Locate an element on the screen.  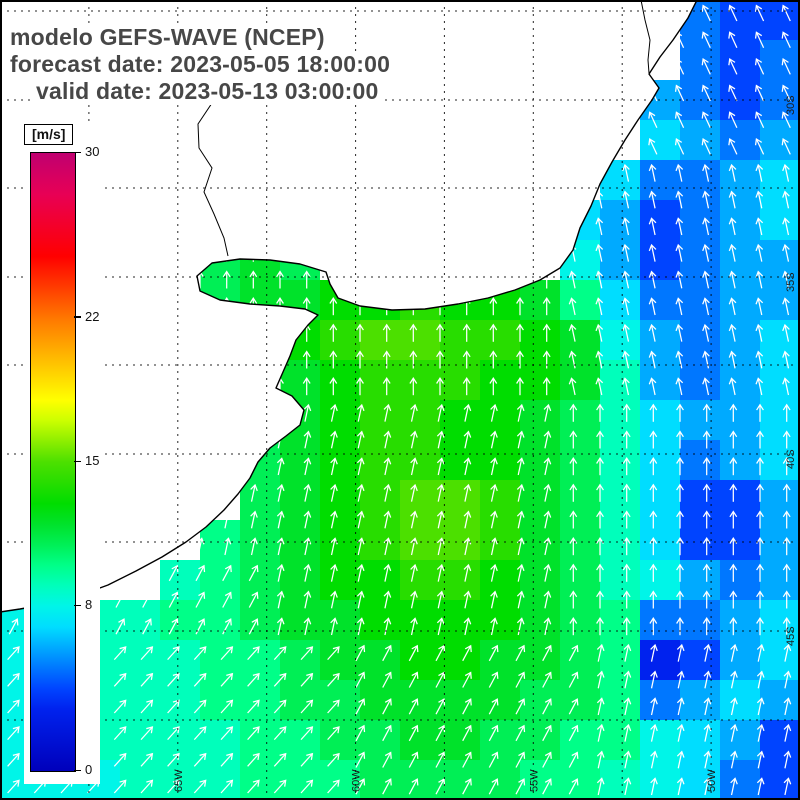
valid-date: valid date: 2023-05-13 03:00:00 is located at coordinates (207, 91).